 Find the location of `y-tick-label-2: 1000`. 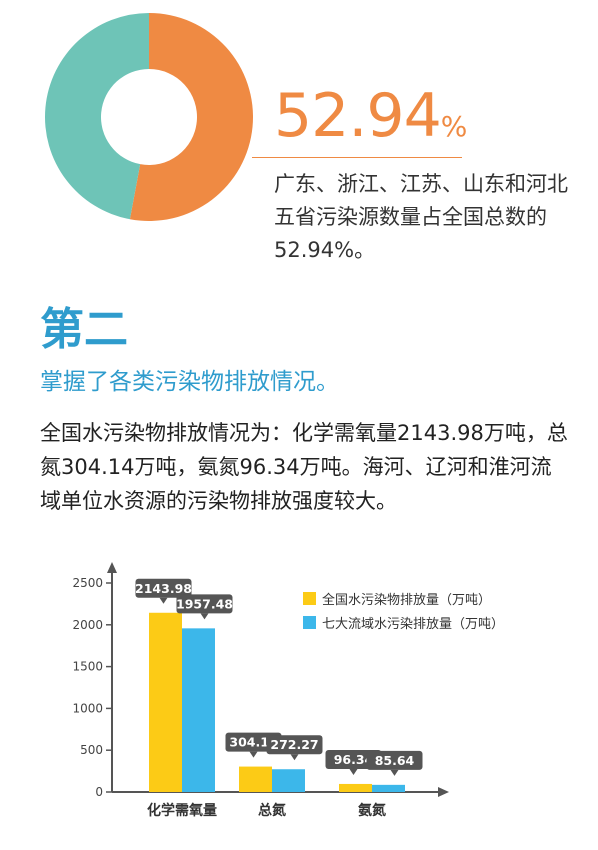

y-tick-label-2: 1000 is located at coordinates (87, 708).